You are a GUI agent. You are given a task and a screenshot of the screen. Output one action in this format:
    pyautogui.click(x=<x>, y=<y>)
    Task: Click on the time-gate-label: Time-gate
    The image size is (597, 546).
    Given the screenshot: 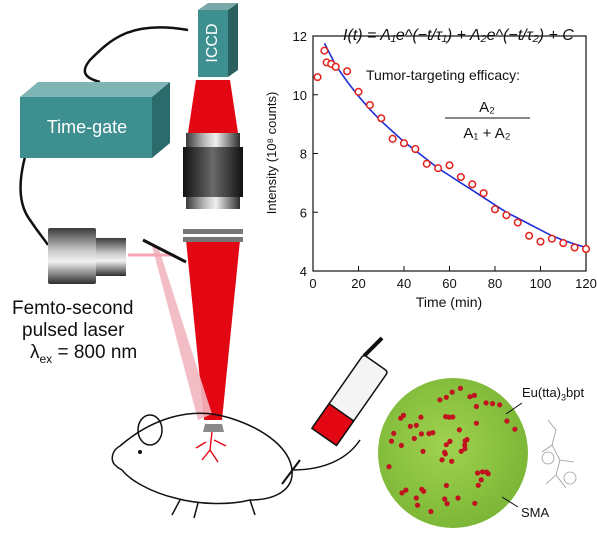 What is the action you would take?
    pyautogui.click(x=87, y=127)
    